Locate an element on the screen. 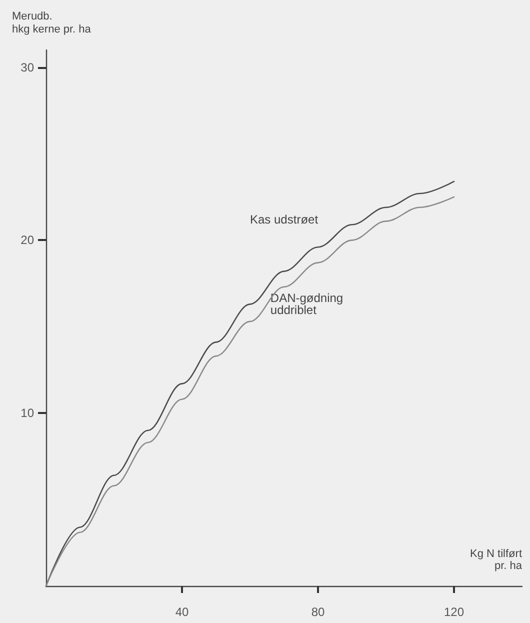 The width and height of the screenshot is (530, 623). x-tick-label: 80 is located at coordinates (318, 612).